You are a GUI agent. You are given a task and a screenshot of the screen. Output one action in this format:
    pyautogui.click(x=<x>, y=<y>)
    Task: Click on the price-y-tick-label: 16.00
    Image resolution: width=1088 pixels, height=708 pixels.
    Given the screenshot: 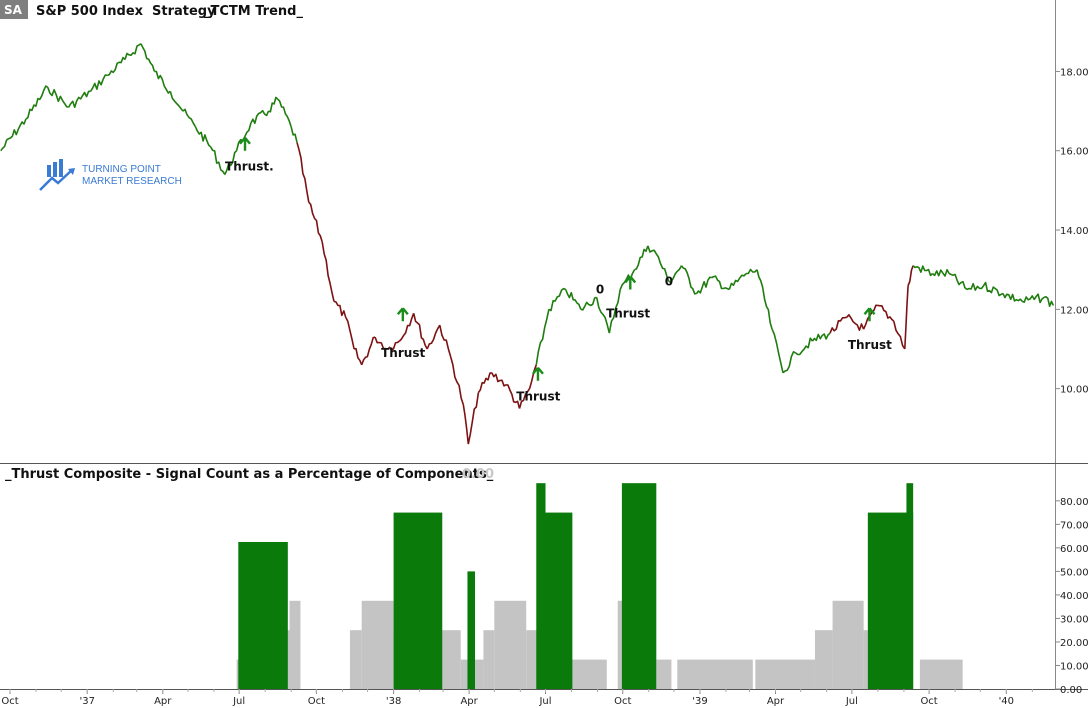 What is the action you would take?
    pyautogui.click(x=1074, y=152)
    